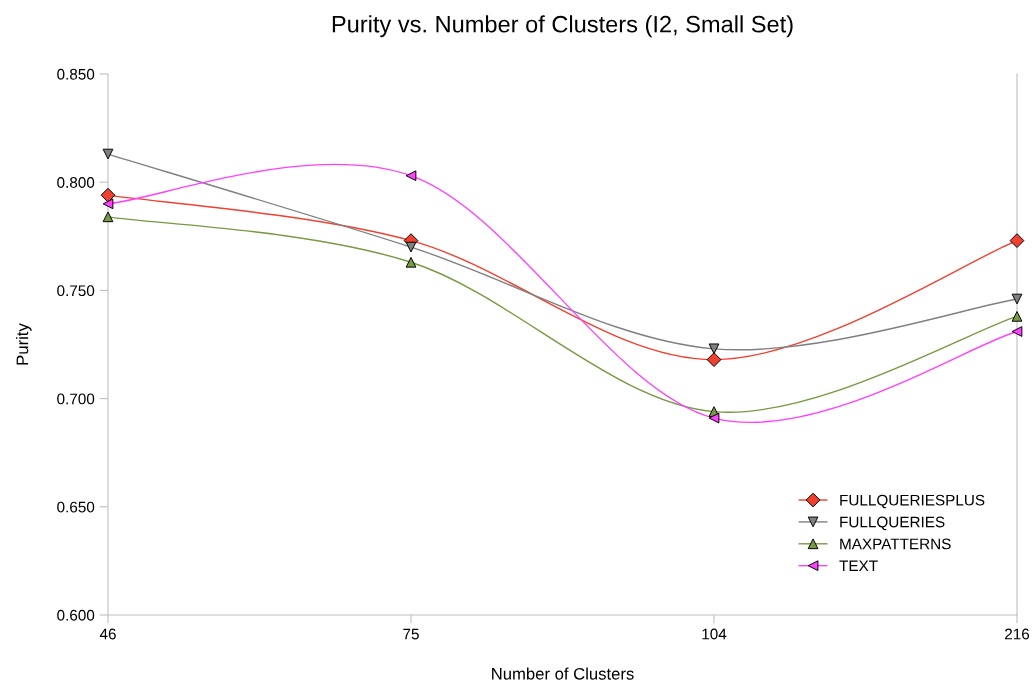 This screenshot has height=693, width=1034. What do you see at coordinates (895, 544) in the screenshot?
I see `legend-label: MAXPATTERNS` at bounding box center [895, 544].